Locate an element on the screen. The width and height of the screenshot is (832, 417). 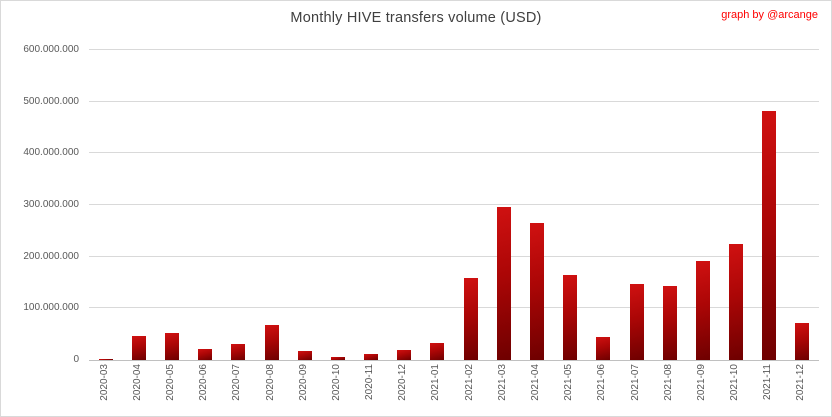
x-tick-label: 2020-10 is located at coordinates (336, 382).